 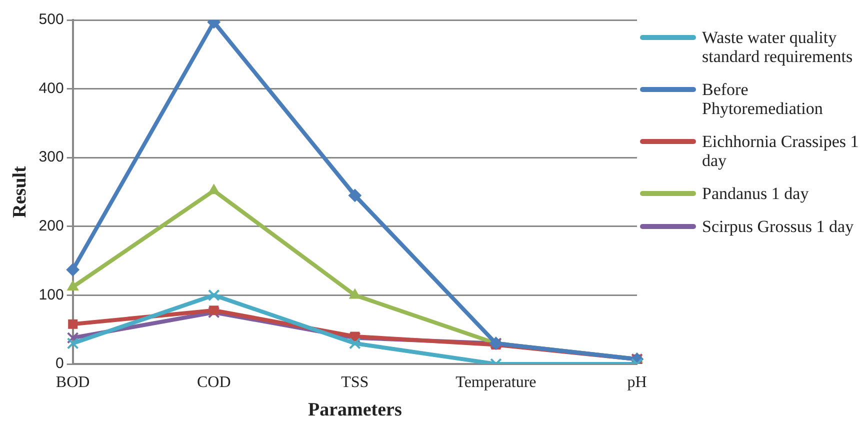 I want to click on y-tick-label: 100, so click(x=51, y=295).